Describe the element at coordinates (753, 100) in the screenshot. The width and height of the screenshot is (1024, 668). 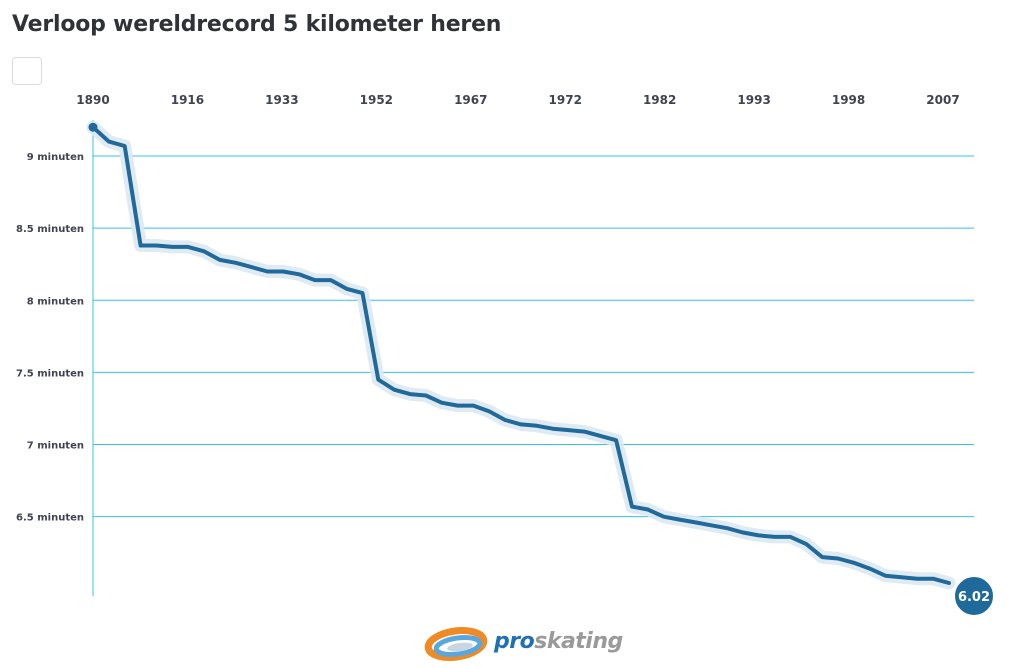
I see `x-tick-label: 1993` at that location.